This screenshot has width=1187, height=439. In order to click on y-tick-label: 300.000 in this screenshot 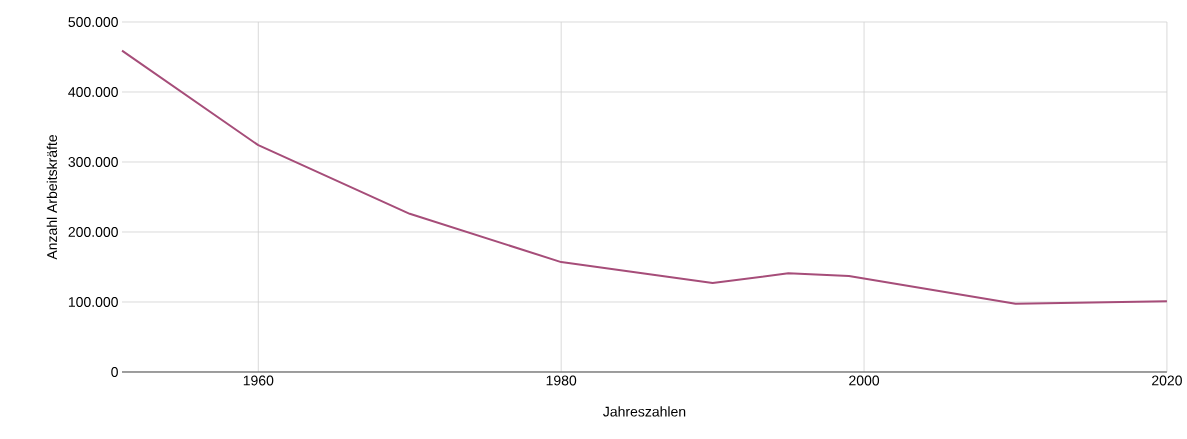, I will do `click(93, 162)`.